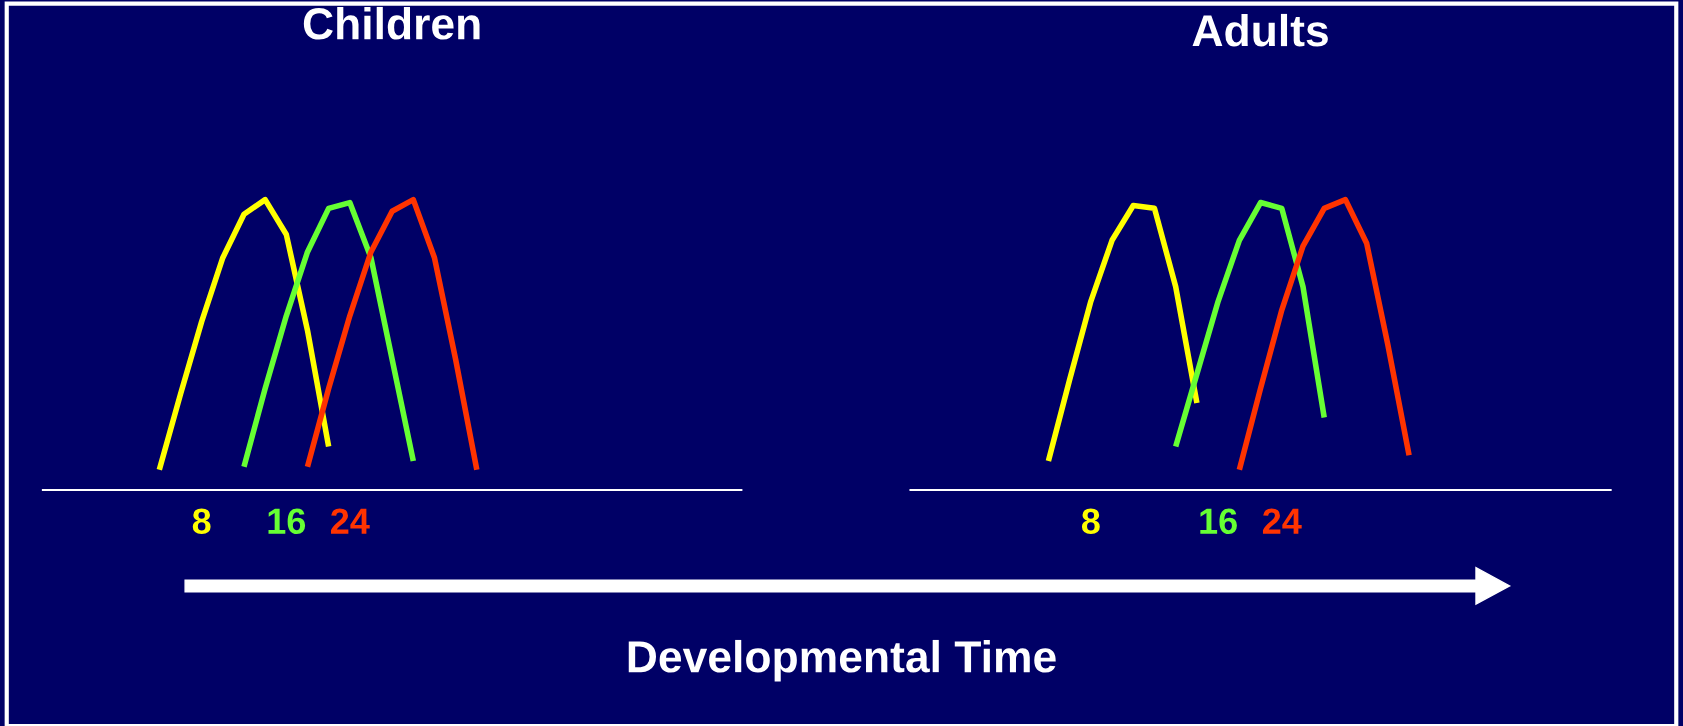 This screenshot has height=726, width=1683. What do you see at coordinates (842, 660) in the screenshot?
I see `text: Developmental Time` at bounding box center [842, 660].